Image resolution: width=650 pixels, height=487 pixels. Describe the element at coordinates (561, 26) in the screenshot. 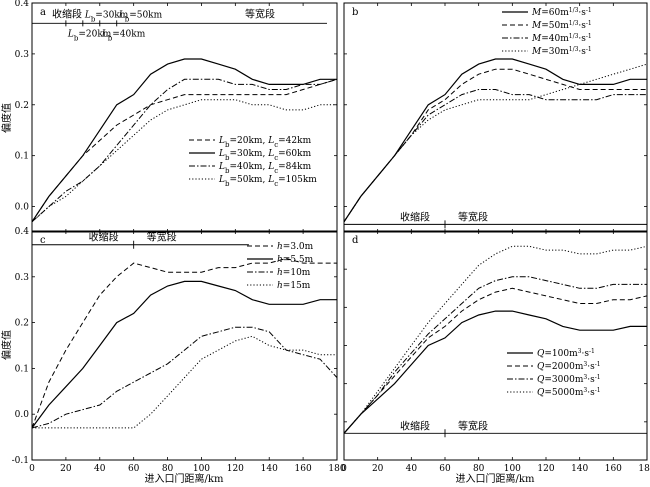

I see `legend-label: M=50m1/3·s-1` at that location.